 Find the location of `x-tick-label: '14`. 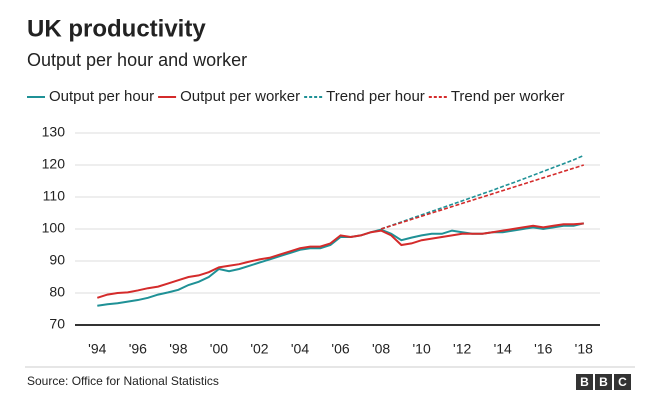

x-tick-label: '14 is located at coordinates (503, 349).